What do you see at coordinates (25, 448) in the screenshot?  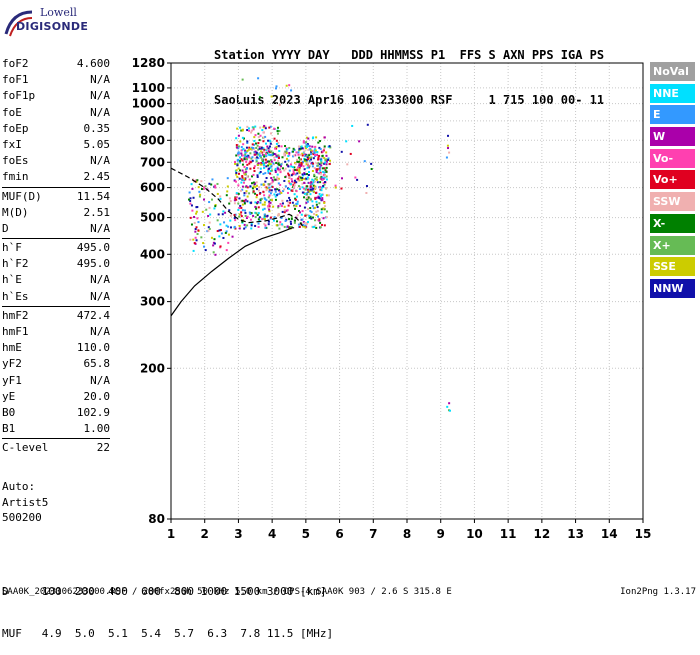 I see `param-name: C-level` at bounding box center [25, 448].